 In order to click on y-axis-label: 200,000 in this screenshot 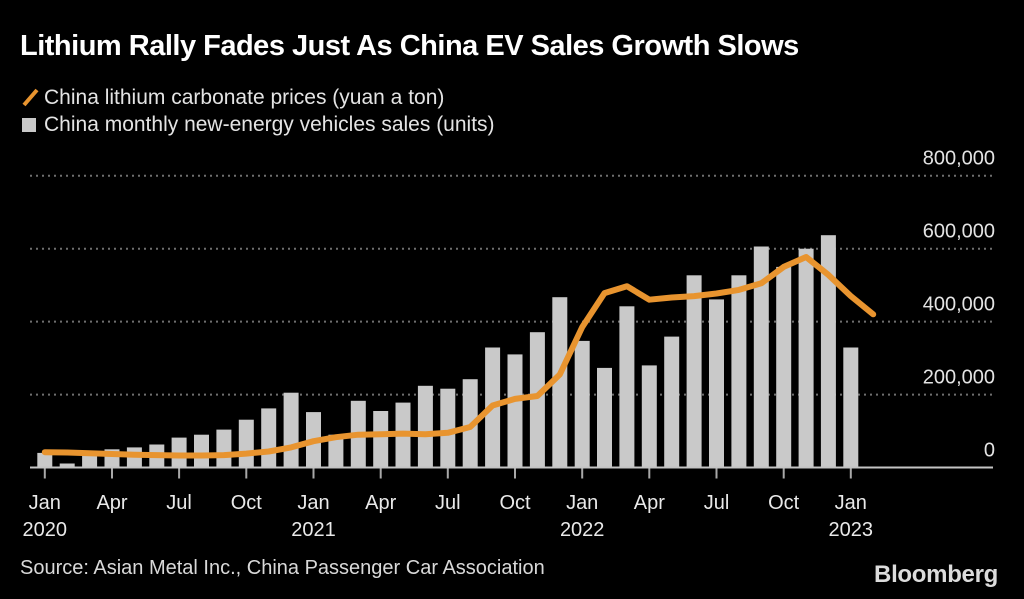, I will do `click(959, 378)`.